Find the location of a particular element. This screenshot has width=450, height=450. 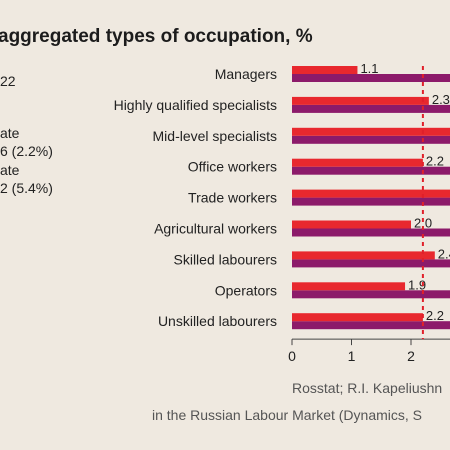

legend-text-2: ate is located at coordinates (10, 133).